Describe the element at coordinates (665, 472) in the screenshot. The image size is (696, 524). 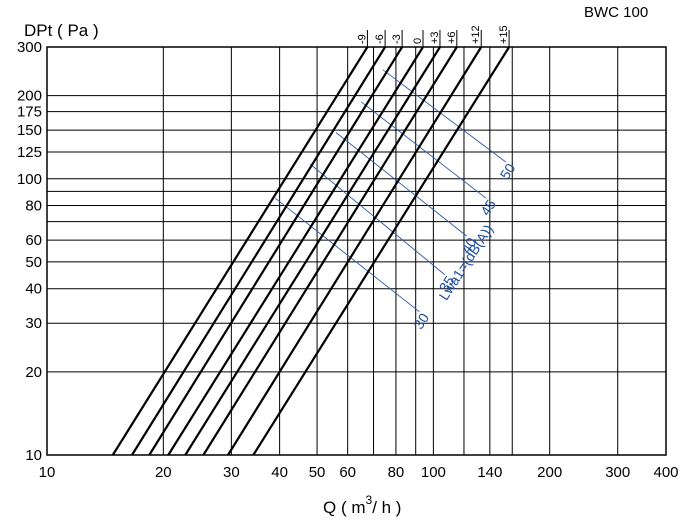
I see `x-tick-label: 400` at that location.